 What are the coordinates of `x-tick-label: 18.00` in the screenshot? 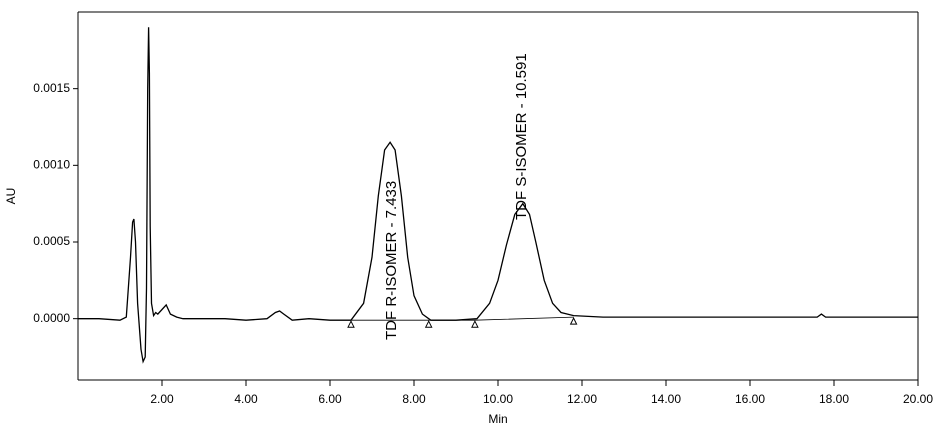 It's located at (834, 399).